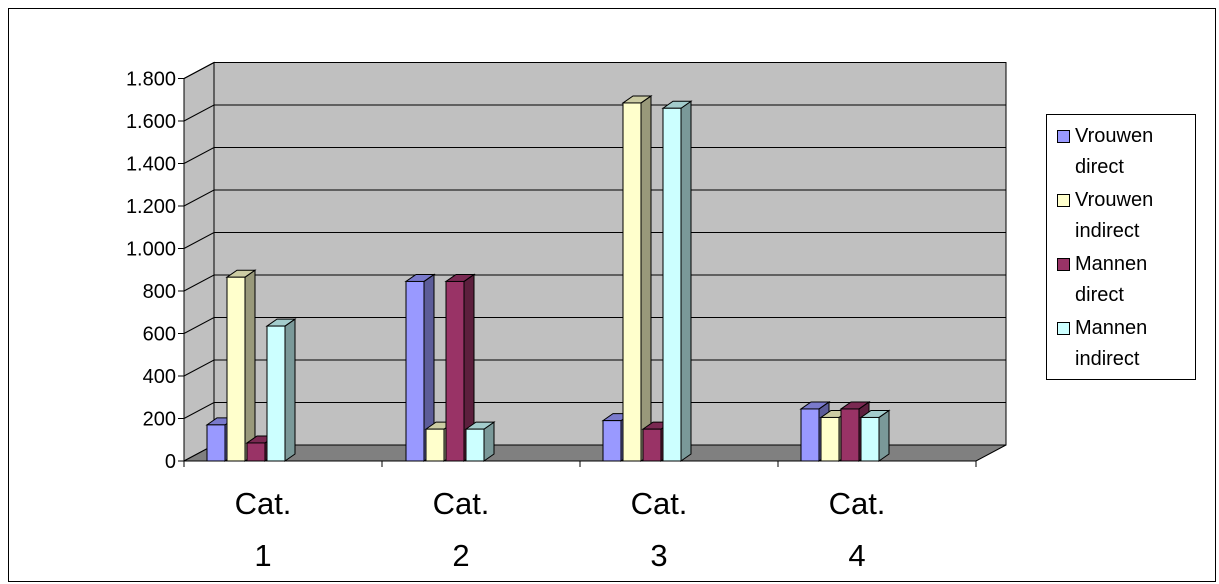  What do you see at coordinates (1111, 279) in the screenshot?
I see `legend-label: Mannen direct` at bounding box center [1111, 279].